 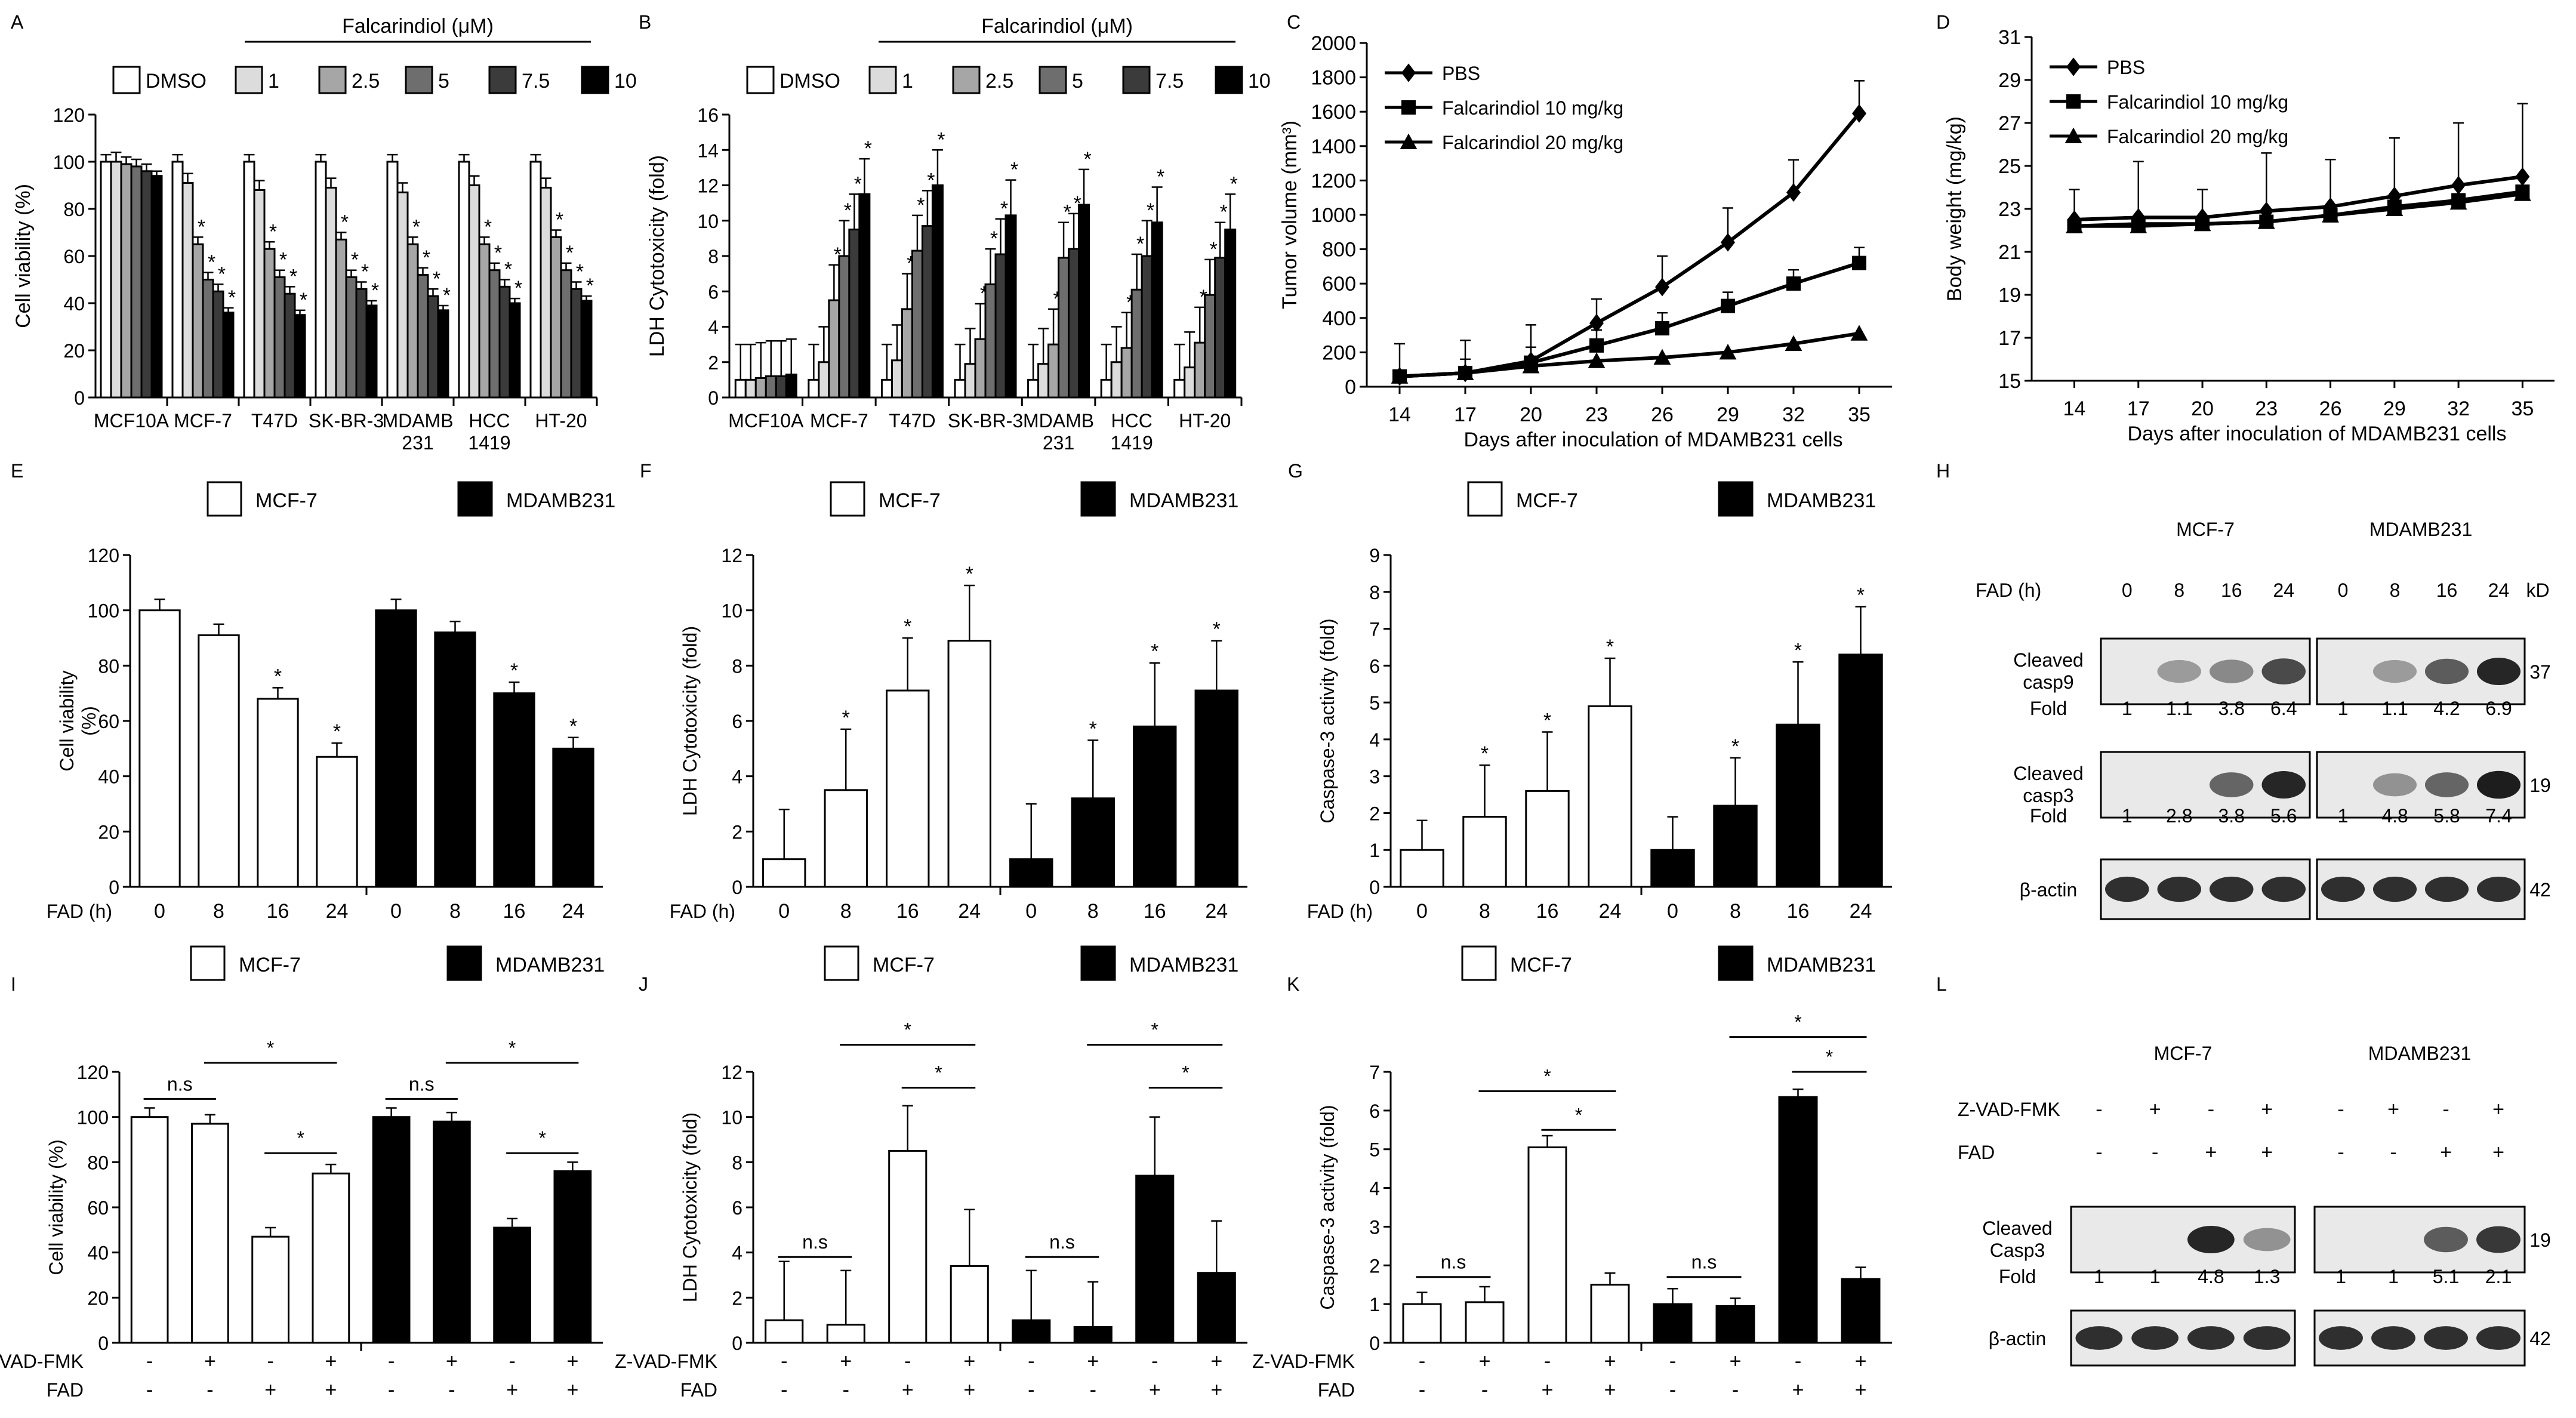 I want to click on panel-B-category-label: HT-20, so click(x=1205, y=420).